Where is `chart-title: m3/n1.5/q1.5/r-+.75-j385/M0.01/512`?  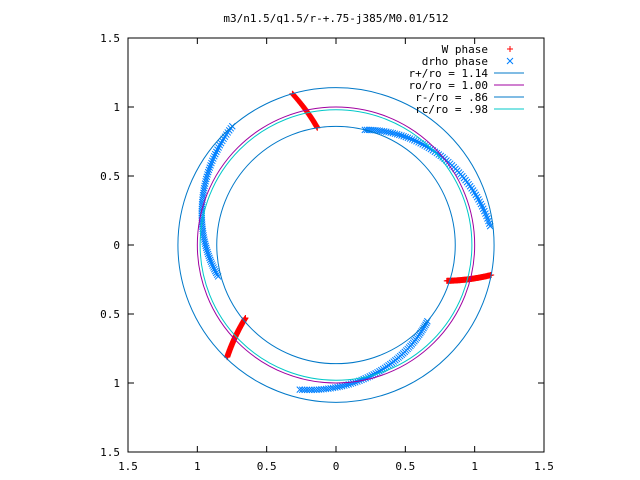
chart-title: m3/n1.5/q1.5/r-+.75-j385/M0.01/512 is located at coordinates (335, 18).